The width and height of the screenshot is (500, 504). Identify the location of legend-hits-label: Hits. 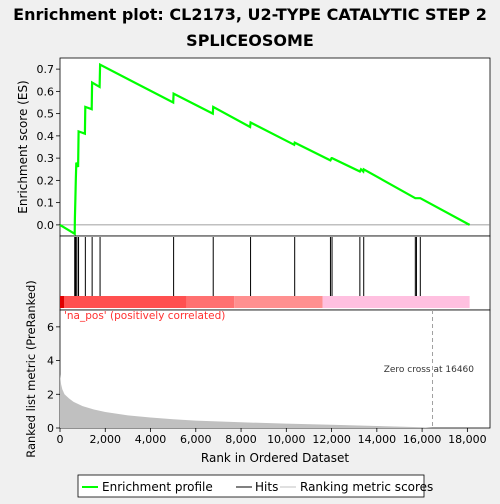
(266, 487).